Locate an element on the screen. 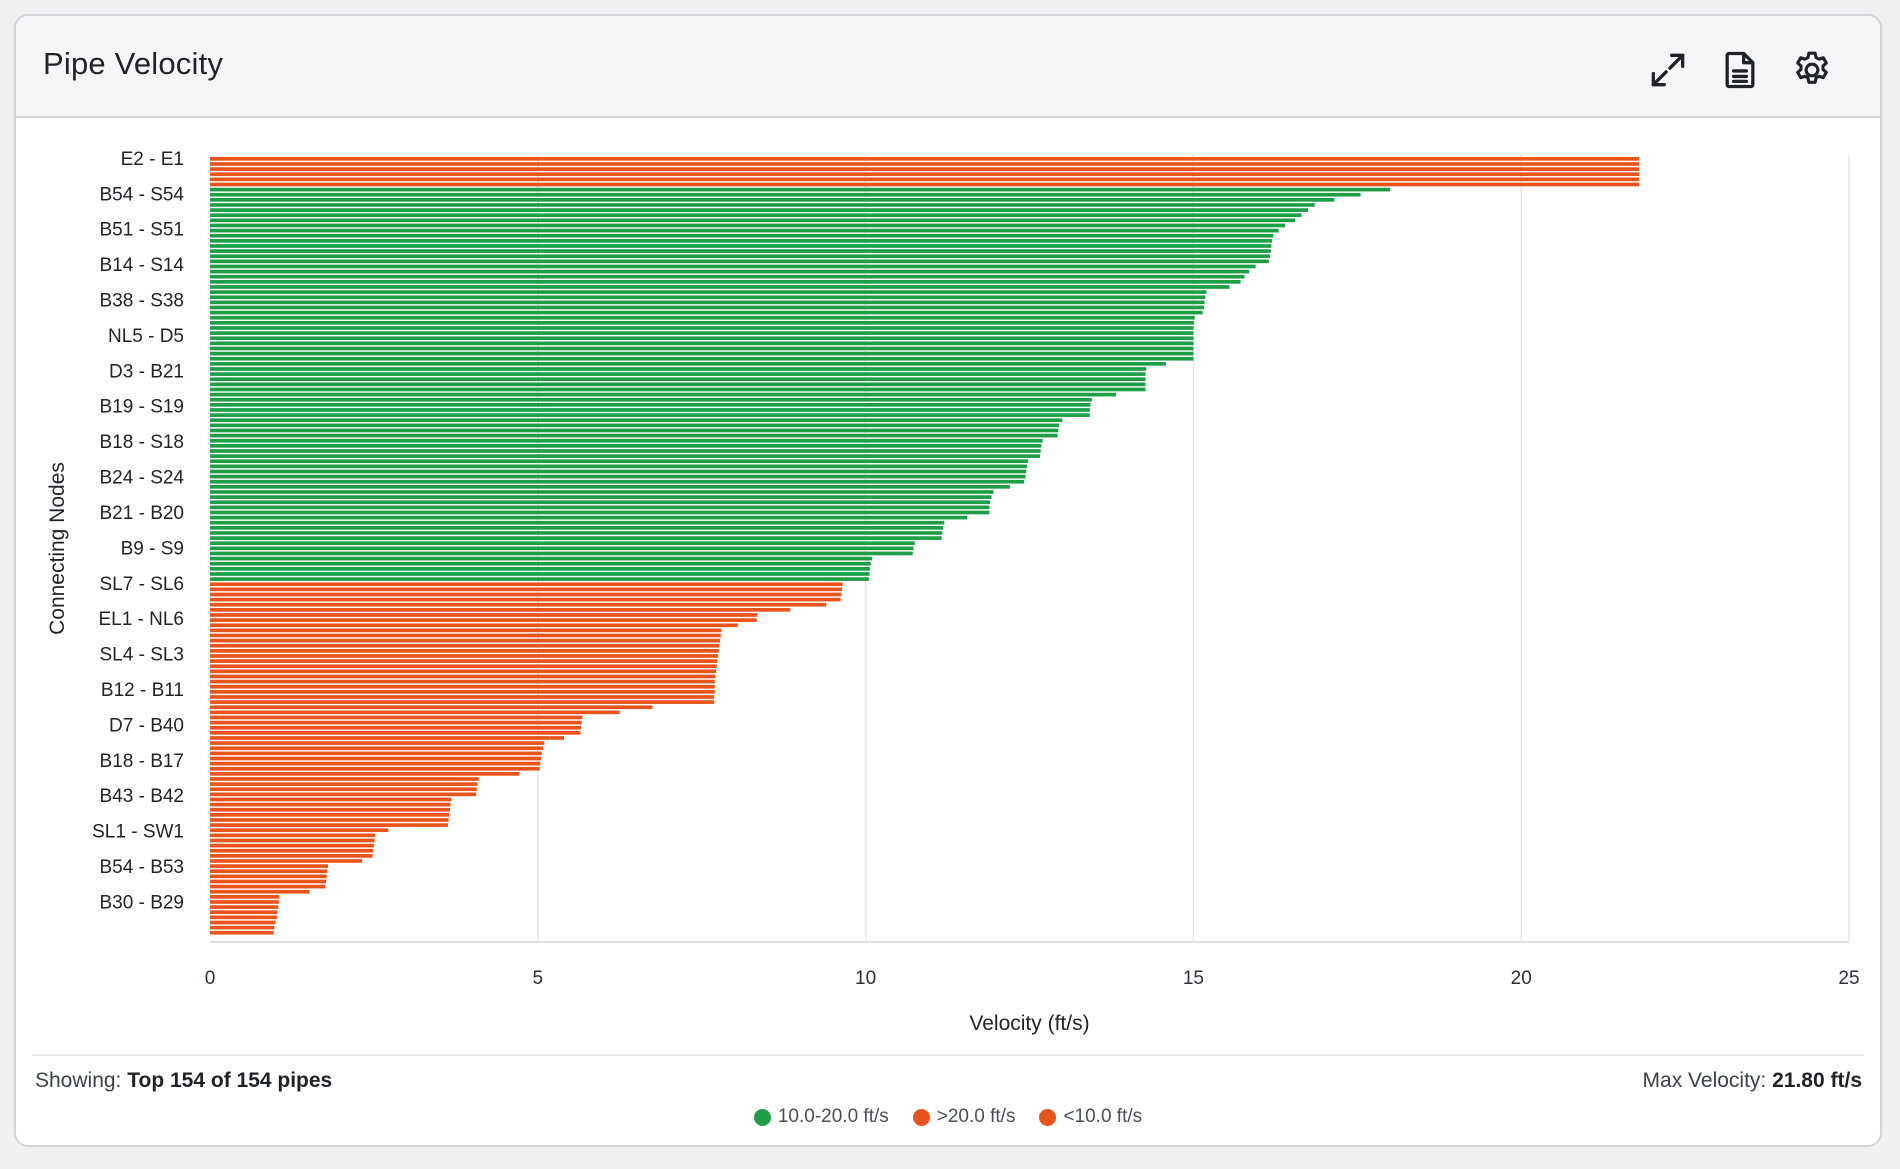  y-tick-label: EL1 - NL6 is located at coordinates (141, 619).